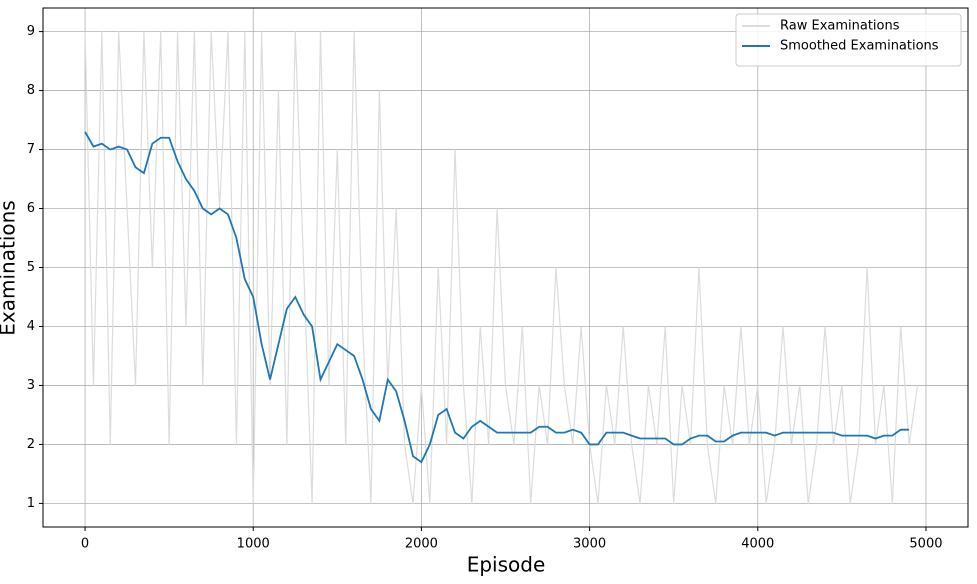  Describe the element at coordinates (31, 444) in the screenshot. I see `y-tick-label: 2` at that location.